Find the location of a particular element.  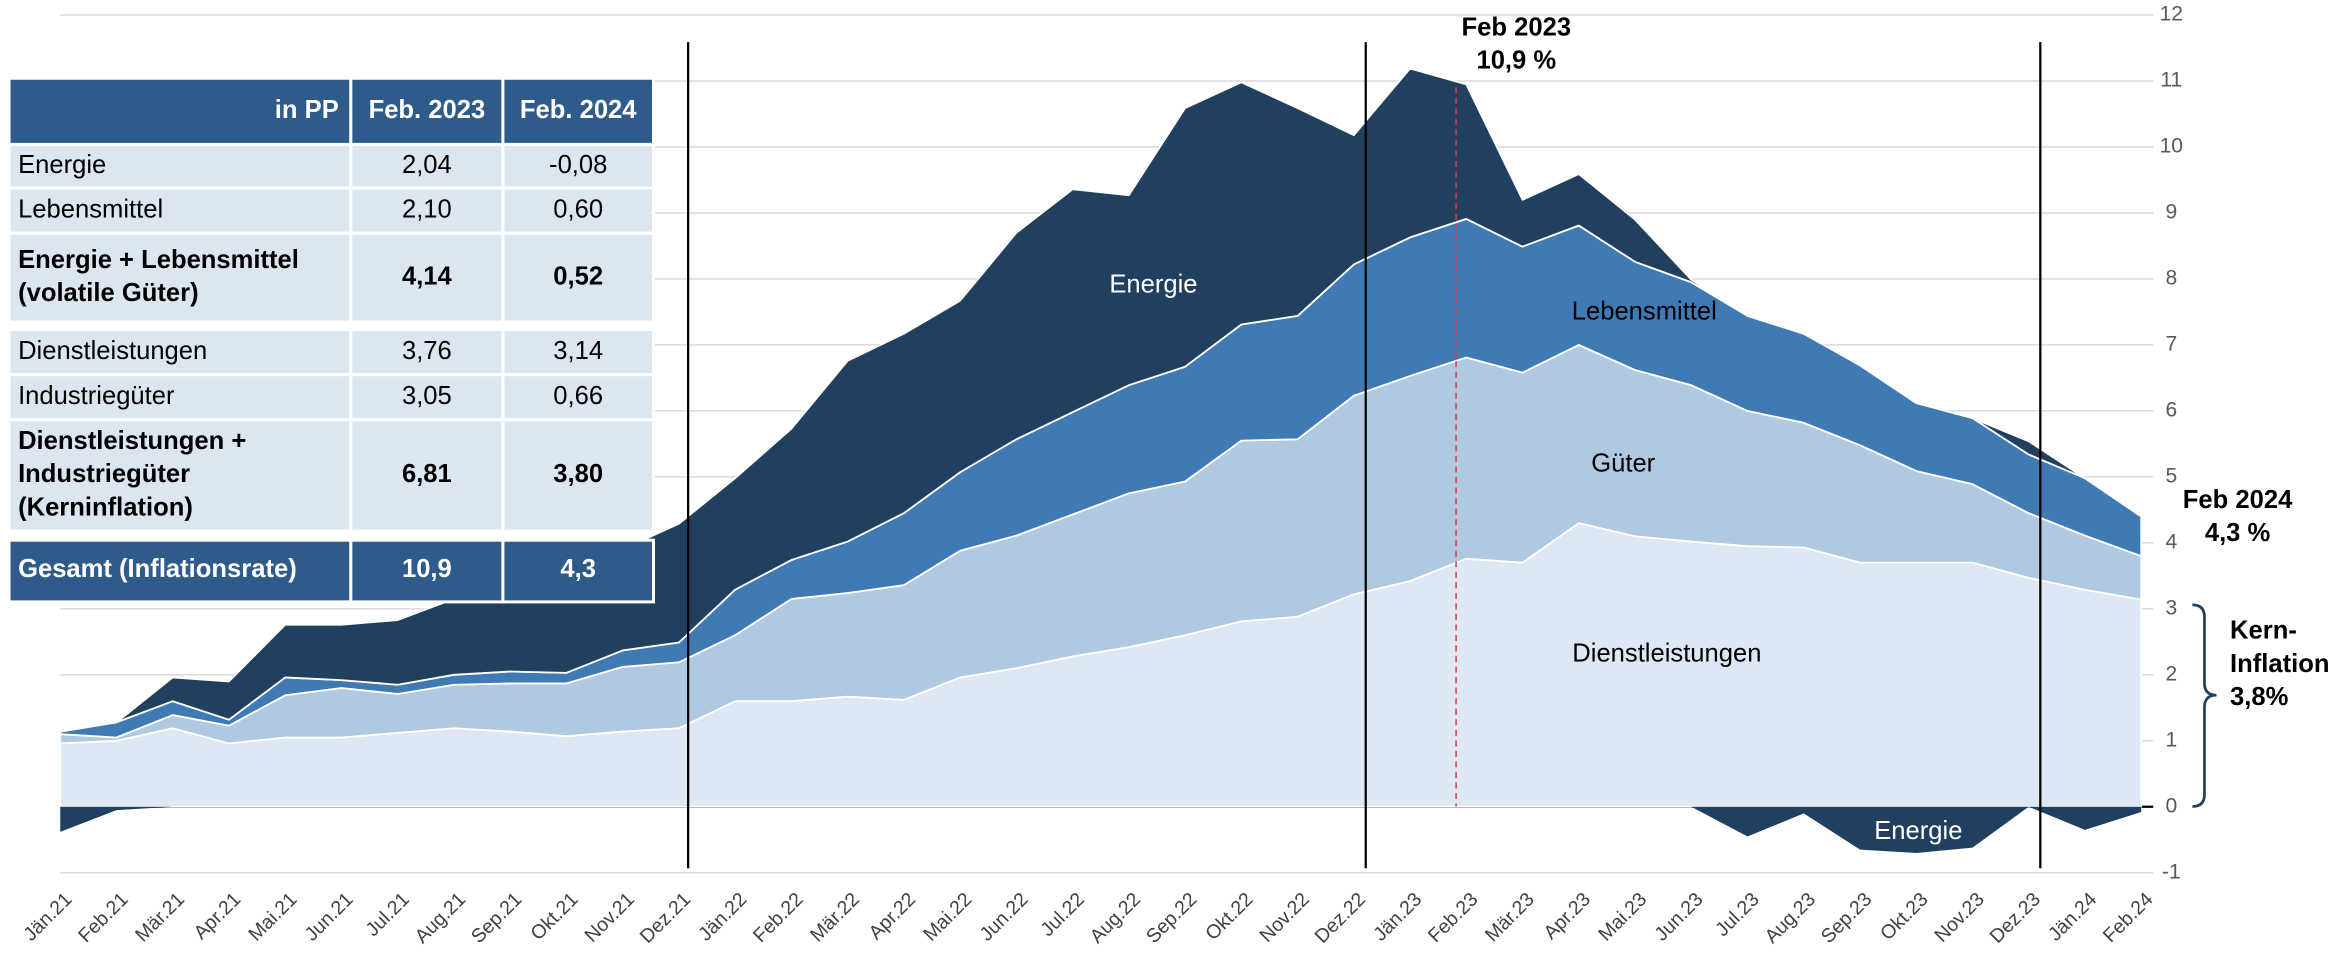

x-tick-label: Jän.24 is located at coordinates (2072, 916).